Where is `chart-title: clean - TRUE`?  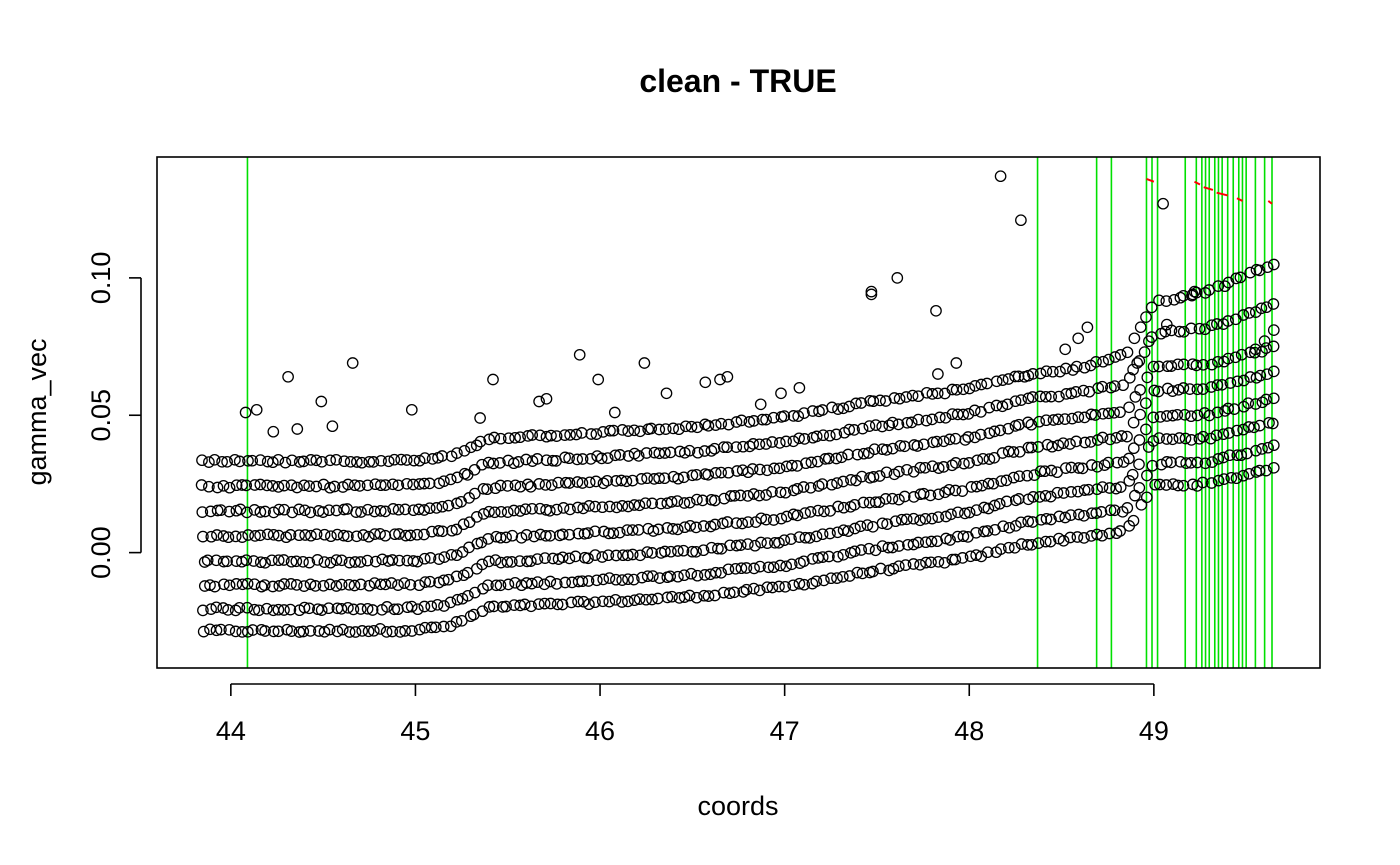 chart-title: clean - TRUE is located at coordinates (737, 81).